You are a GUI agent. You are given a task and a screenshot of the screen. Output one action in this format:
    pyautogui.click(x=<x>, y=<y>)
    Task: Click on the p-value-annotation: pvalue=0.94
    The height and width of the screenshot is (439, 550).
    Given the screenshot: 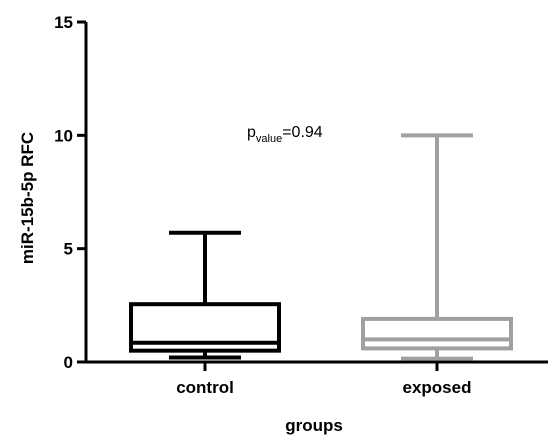 What is the action you would take?
    pyautogui.click(x=285, y=134)
    